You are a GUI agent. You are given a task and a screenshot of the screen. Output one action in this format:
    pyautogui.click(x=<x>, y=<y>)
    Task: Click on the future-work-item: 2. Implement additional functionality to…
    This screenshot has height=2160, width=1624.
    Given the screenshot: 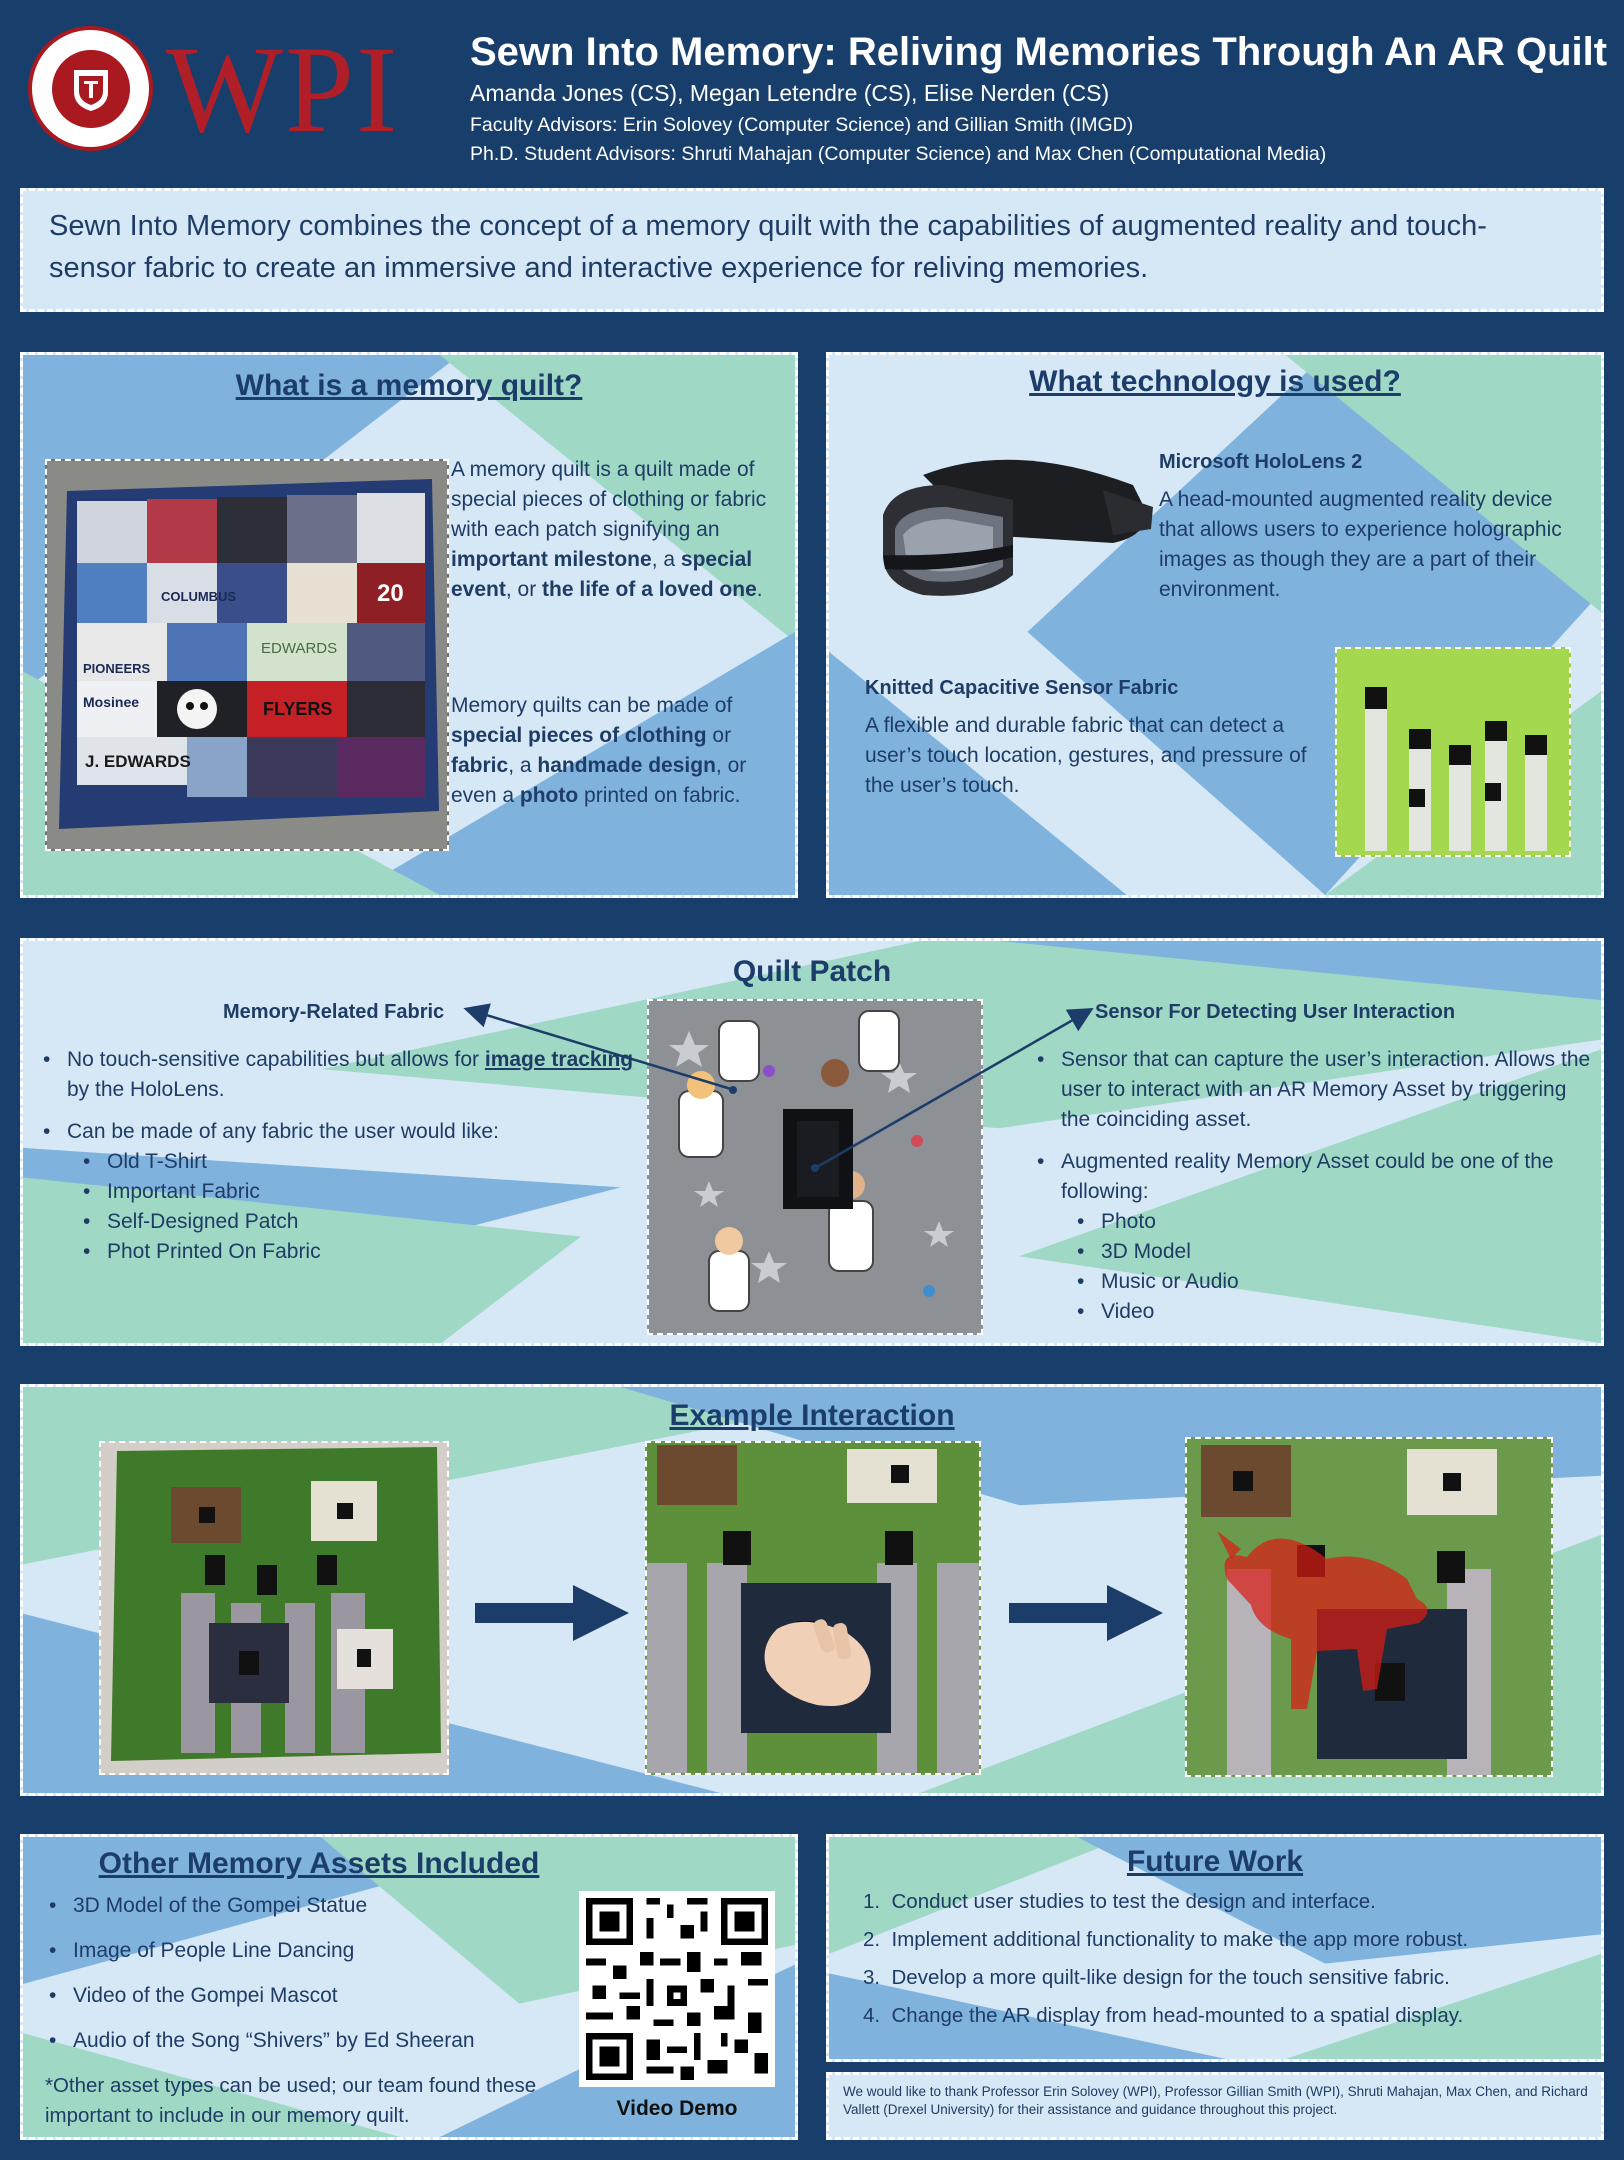 What is the action you would take?
    pyautogui.click(x=1166, y=1939)
    